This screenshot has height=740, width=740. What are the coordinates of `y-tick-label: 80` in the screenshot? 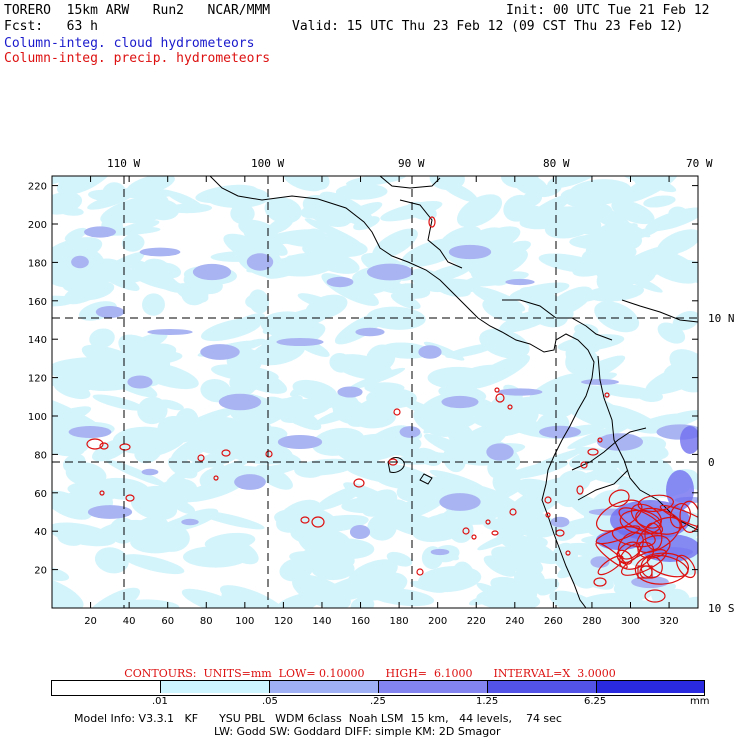 It's located at (40, 455).